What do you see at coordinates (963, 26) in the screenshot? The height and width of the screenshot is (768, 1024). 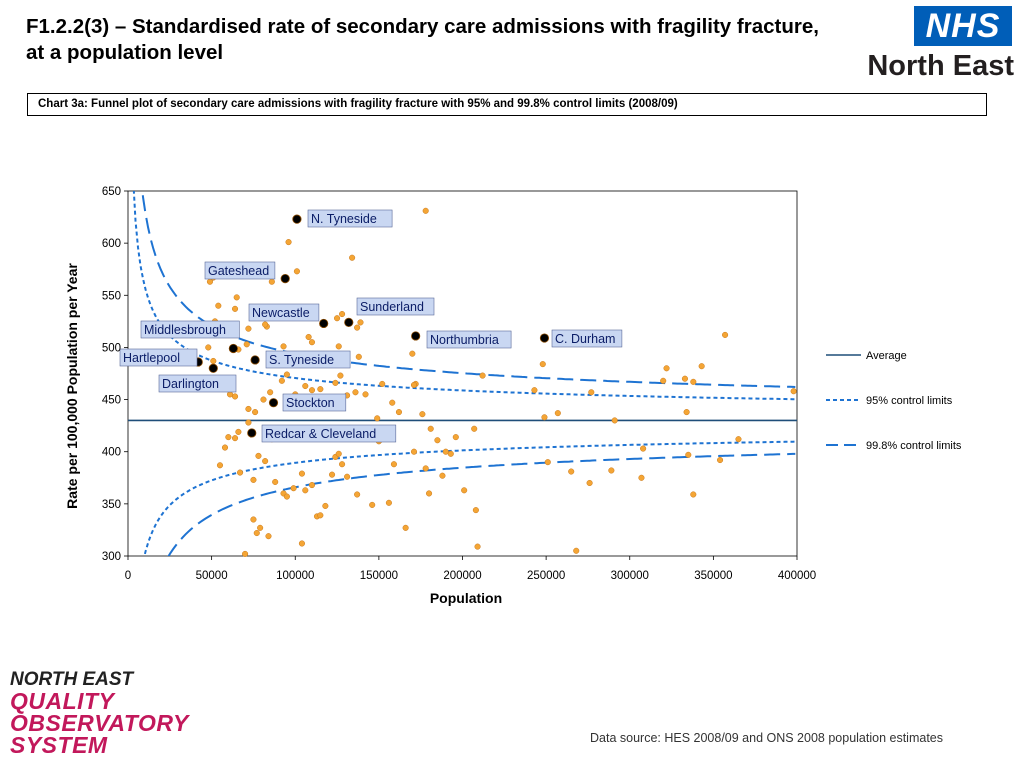 I see `nhs-logo-box: NHS` at bounding box center [963, 26].